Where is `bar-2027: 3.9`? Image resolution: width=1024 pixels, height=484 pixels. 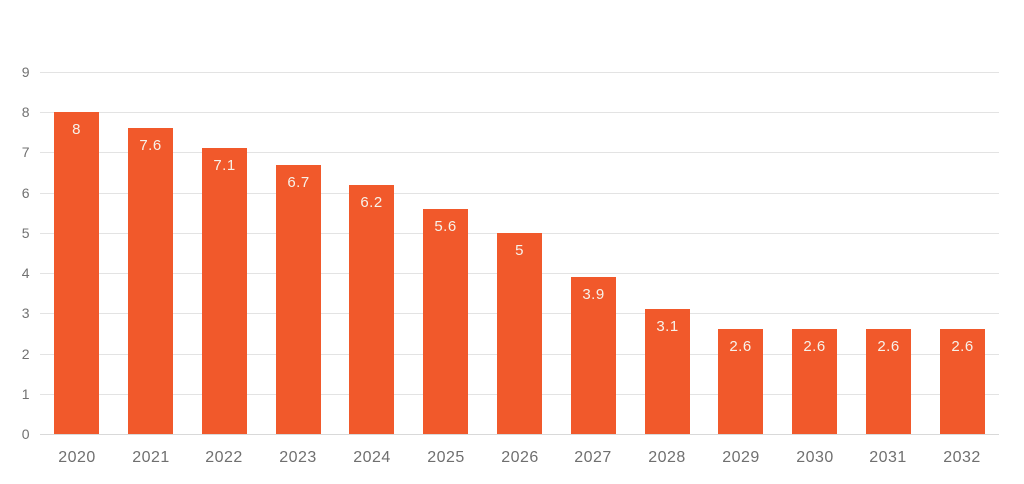 bar-2027: 3.9 is located at coordinates (593, 355).